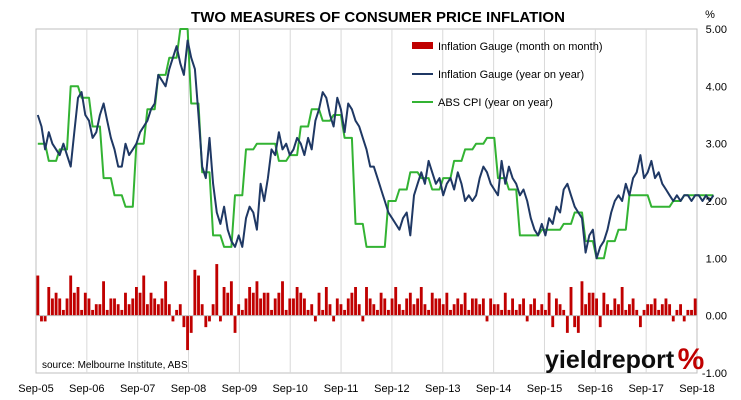 Image resolution: width=741 pixels, height=400 pixels. I want to click on x-tick-label: Sep-05, so click(35, 389).